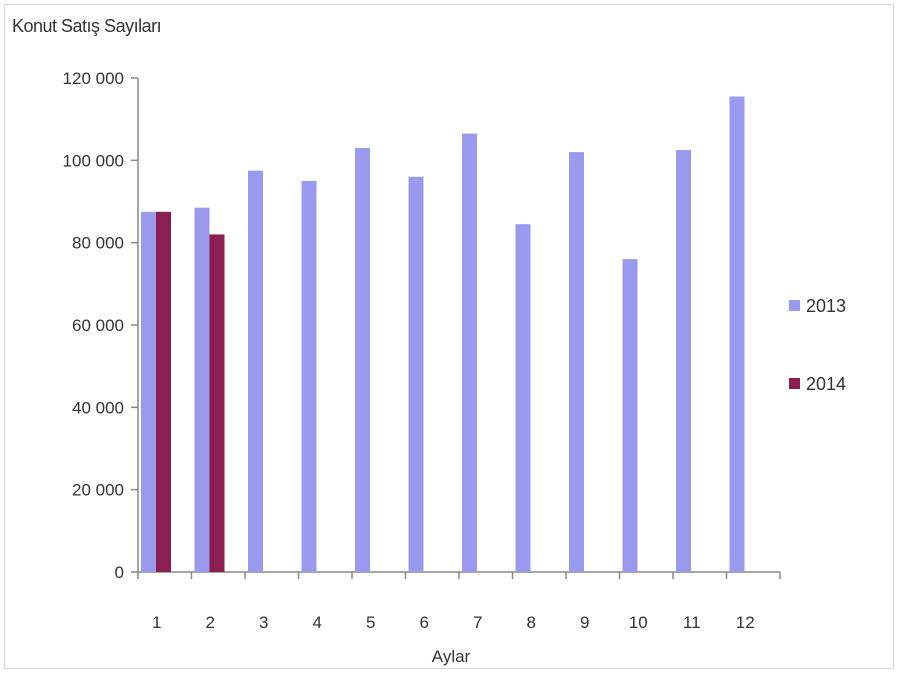 The width and height of the screenshot is (900, 675). I want to click on x-tick-label: 6, so click(424, 622).